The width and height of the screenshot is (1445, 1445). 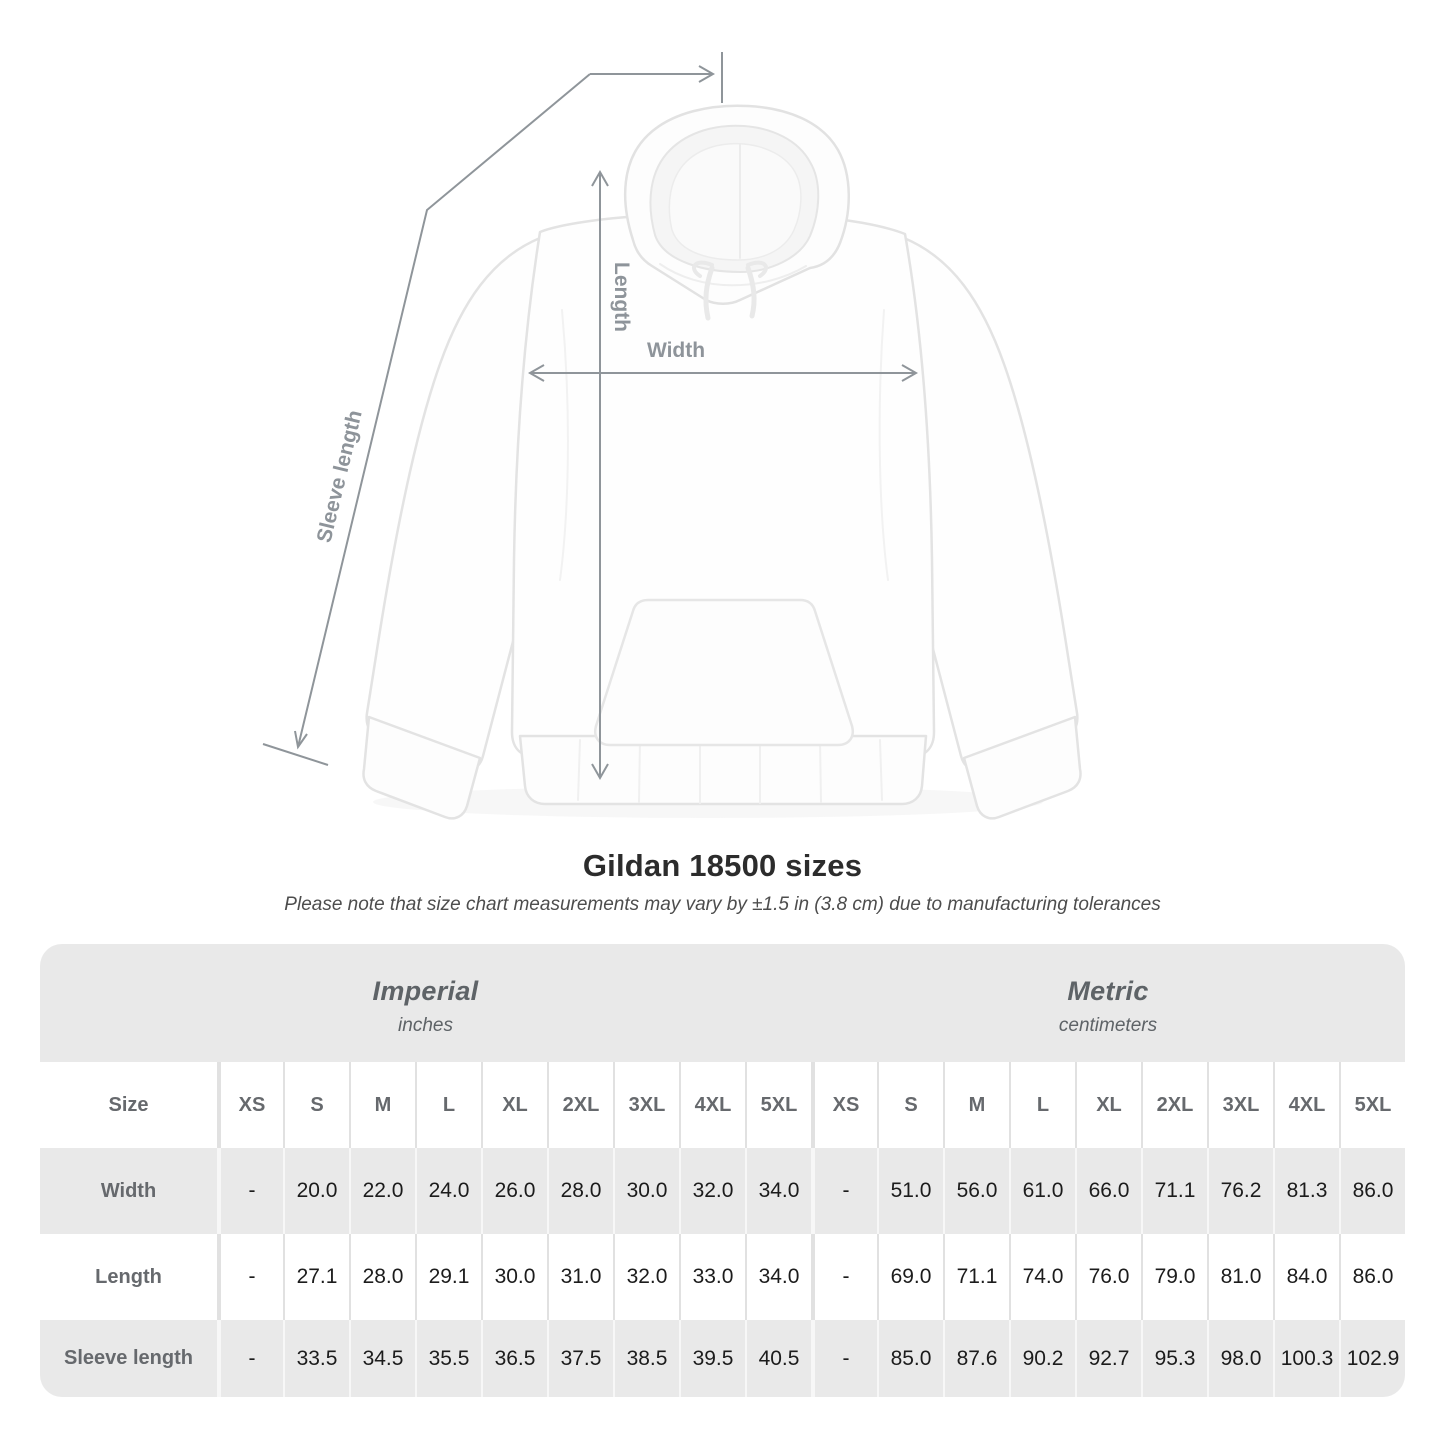 I want to click on size-value-cell: 51.0, so click(x=910, y=1191).